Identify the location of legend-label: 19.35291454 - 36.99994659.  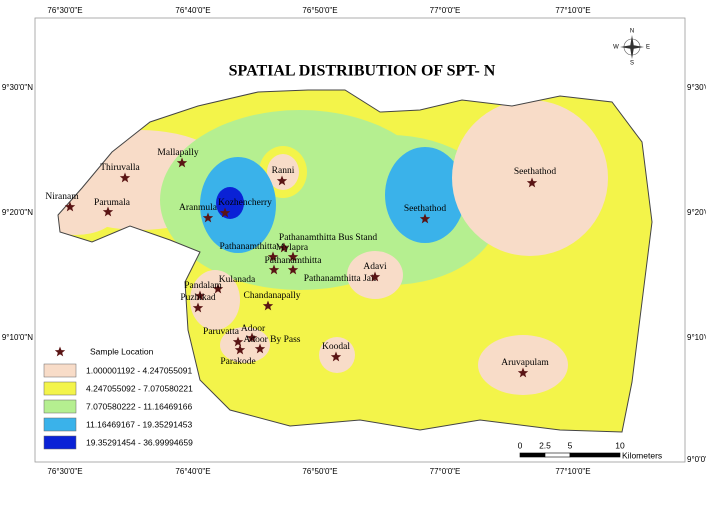
(139, 442).